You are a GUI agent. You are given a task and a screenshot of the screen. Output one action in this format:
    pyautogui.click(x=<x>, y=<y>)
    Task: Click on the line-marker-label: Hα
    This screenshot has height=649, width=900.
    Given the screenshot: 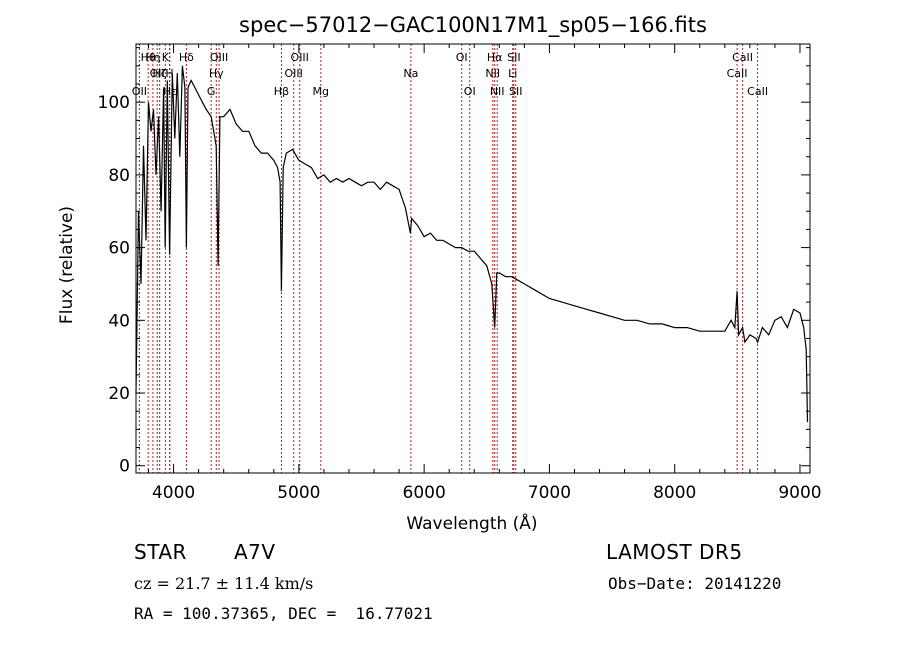 What is the action you would take?
    pyautogui.click(x=495, y=57)
    